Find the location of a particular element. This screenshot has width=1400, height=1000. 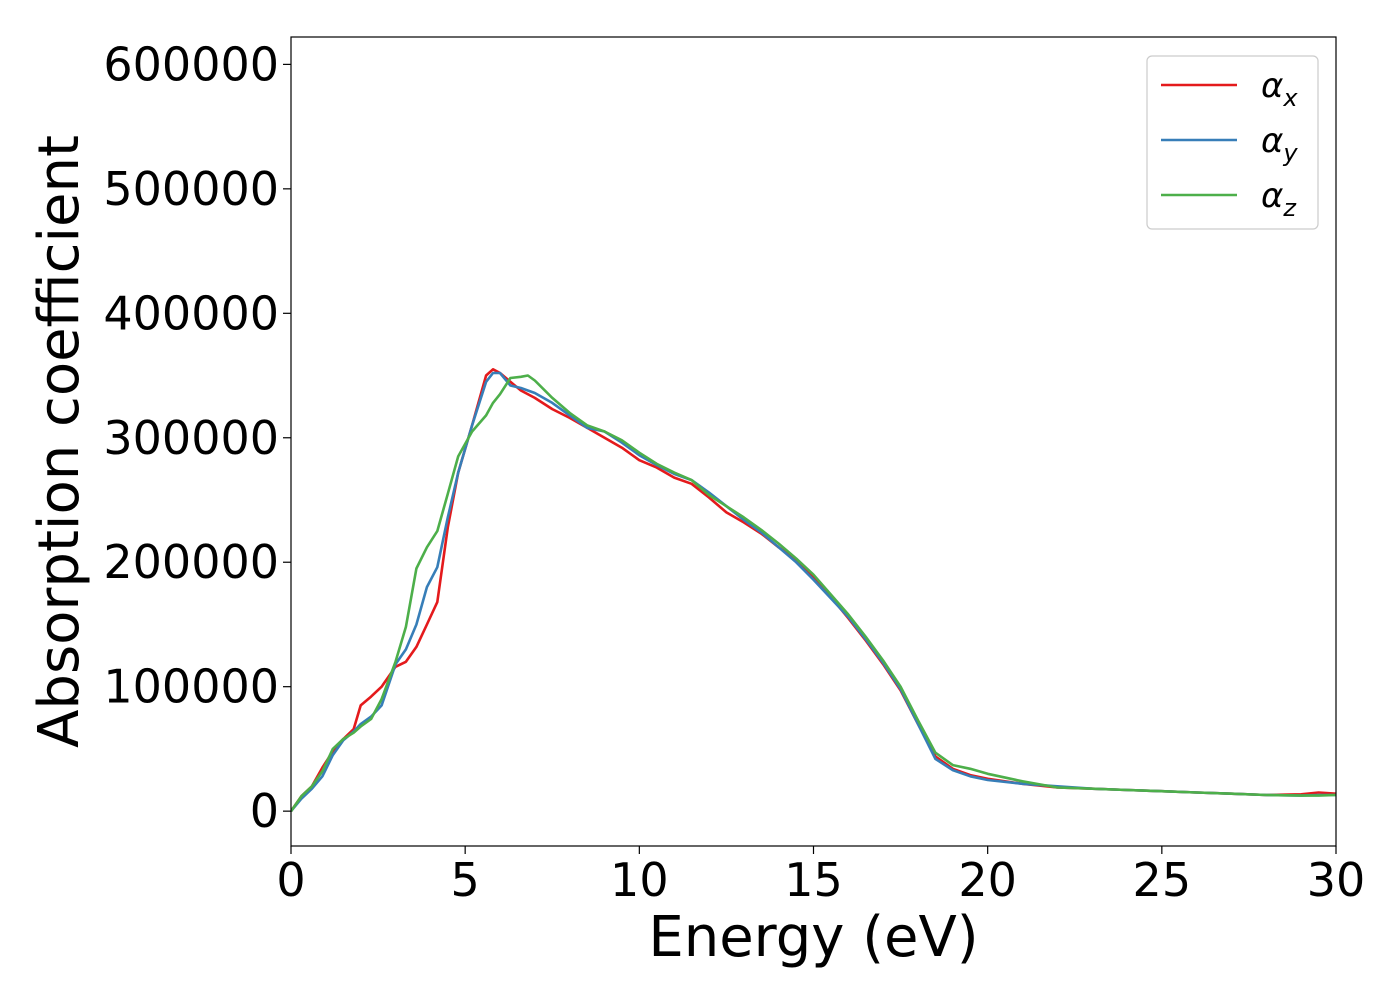

y-tick-label: 400000 is located at coordinates (191, 313).